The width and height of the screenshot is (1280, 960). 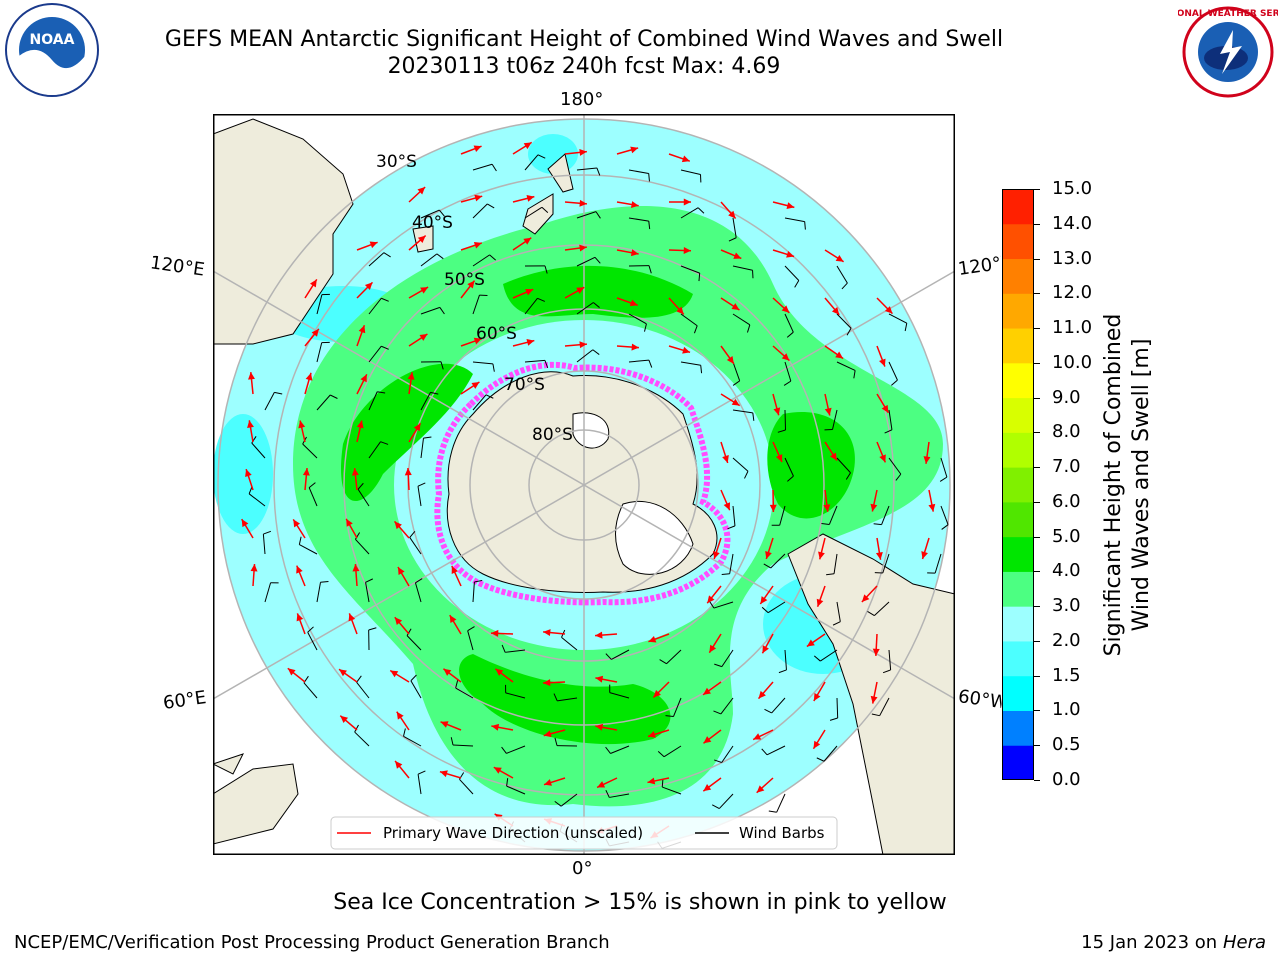 What do you see at coordinates (432, 223) in the screenshot?
I see `lat-label-40s: 40°S` at bounding box center [432, 223].